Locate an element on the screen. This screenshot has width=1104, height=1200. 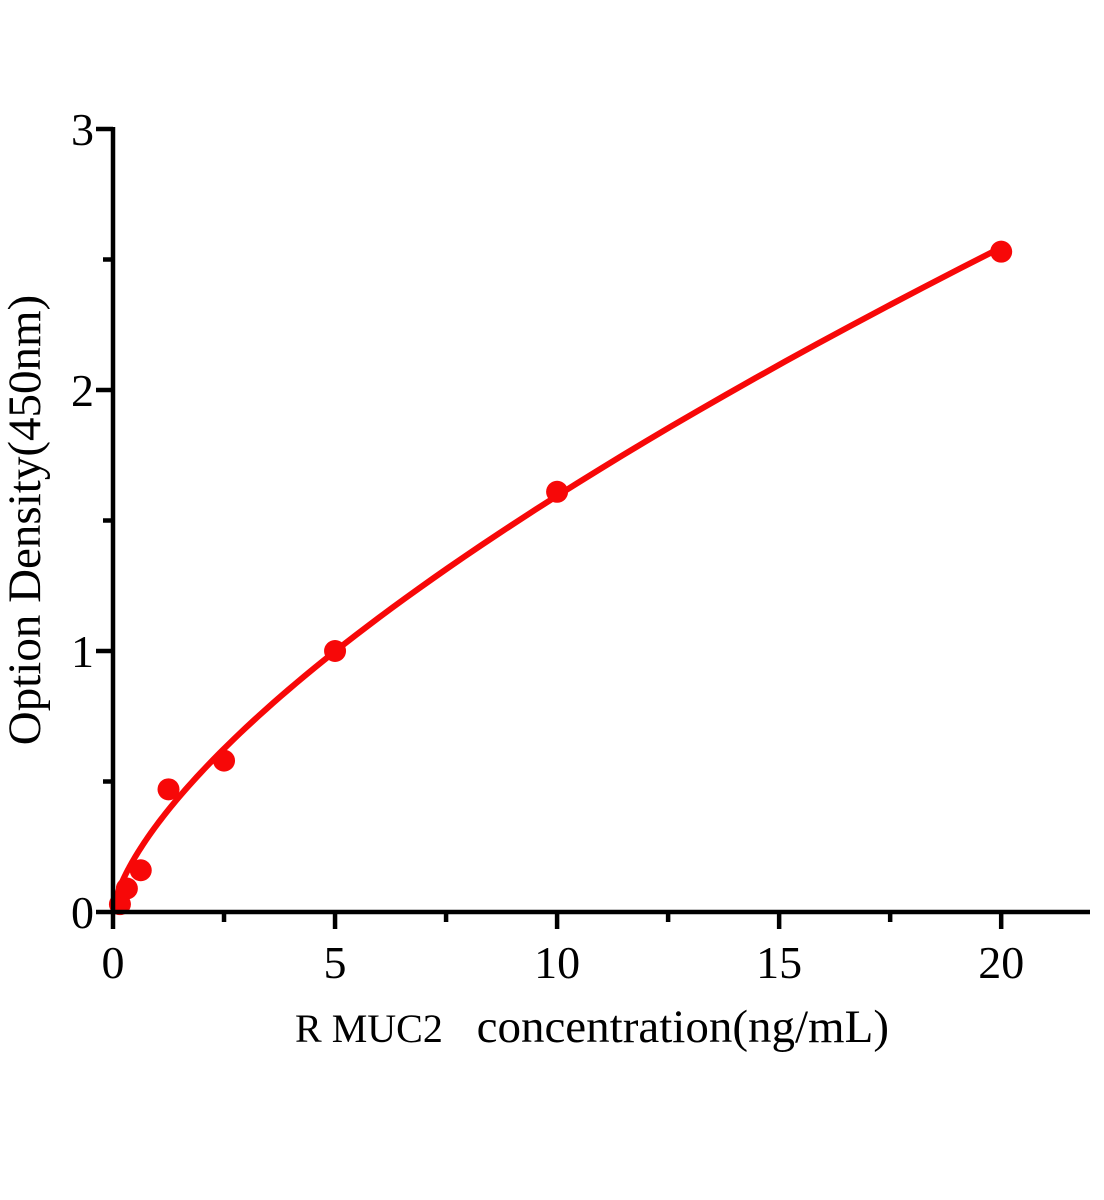
x-axis-title: R MUC2 concentration(ng/mL) is located at coordinates (592, 1027).